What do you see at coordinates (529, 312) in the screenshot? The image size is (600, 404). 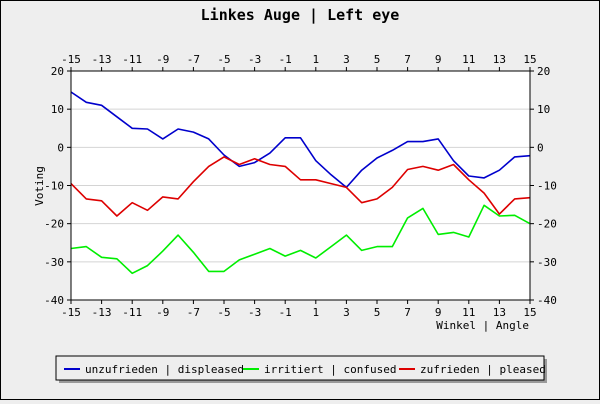 I see `x-tick-label-bottom: 15` at bounding box center [529, 312].